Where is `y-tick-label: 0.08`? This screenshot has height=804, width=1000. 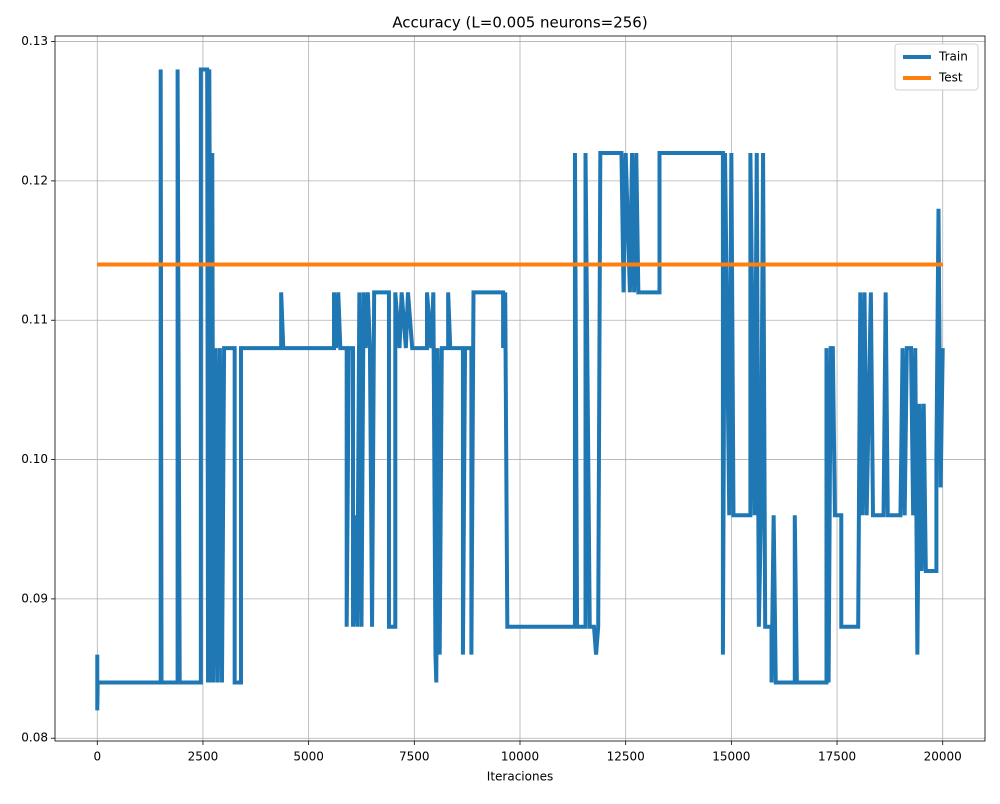 y-tick-label: 0.08 is located at coordinates (34, 738).